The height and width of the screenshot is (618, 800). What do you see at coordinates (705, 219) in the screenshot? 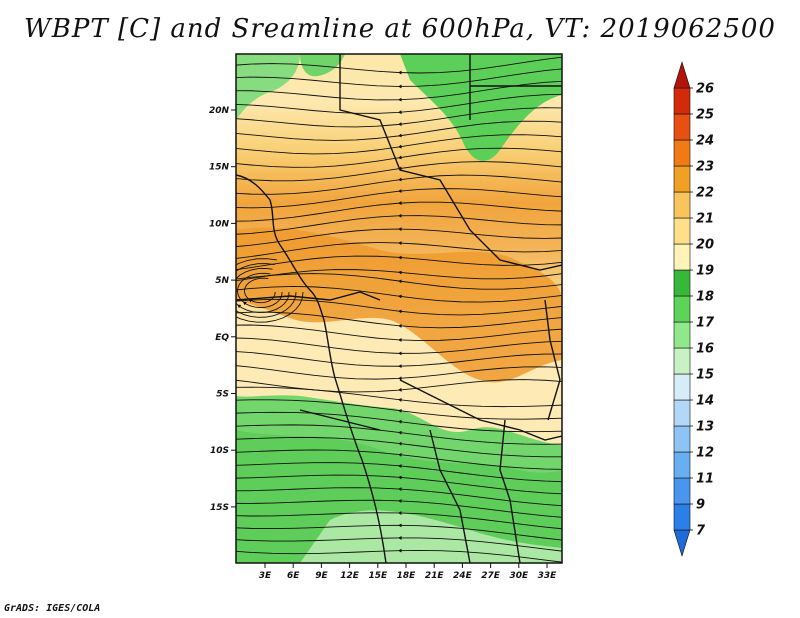
I see `colorbar-label: 21` at bounding box center [705, 219].